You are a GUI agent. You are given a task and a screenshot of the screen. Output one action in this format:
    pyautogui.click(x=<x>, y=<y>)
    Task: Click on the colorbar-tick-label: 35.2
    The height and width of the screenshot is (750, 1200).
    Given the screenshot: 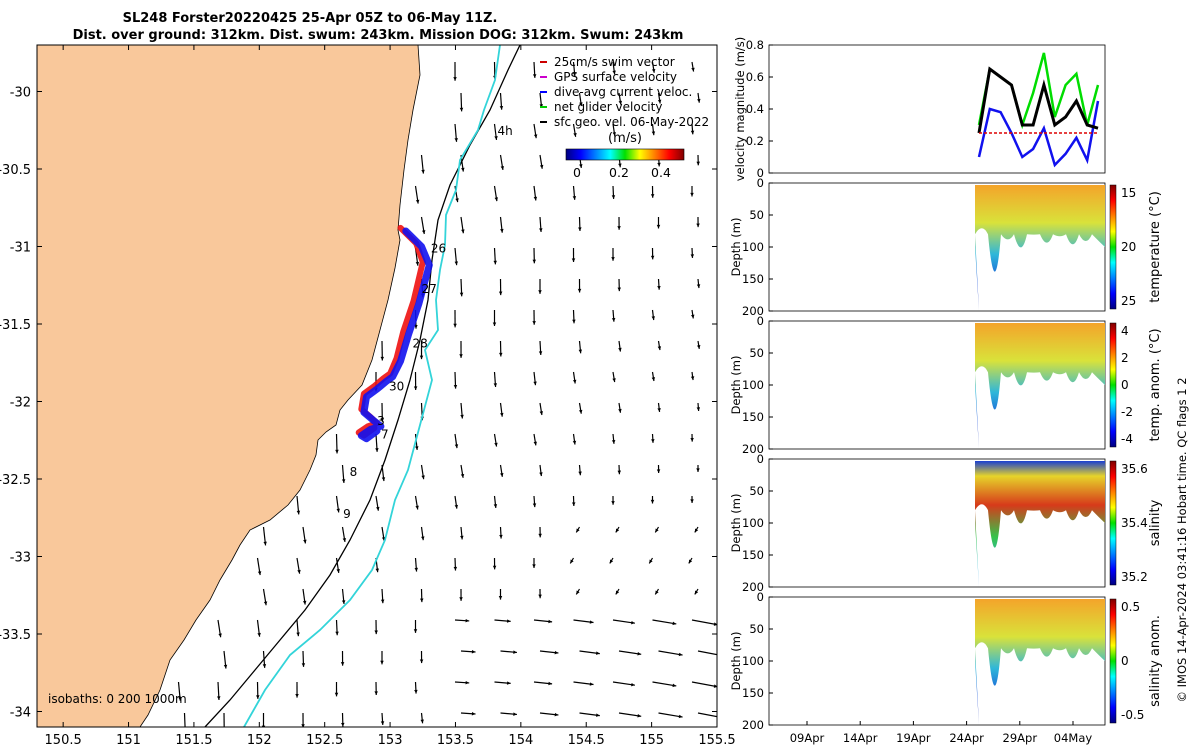 What is the action you would take?
    pyautogui.click(x=1134, y=577)
    